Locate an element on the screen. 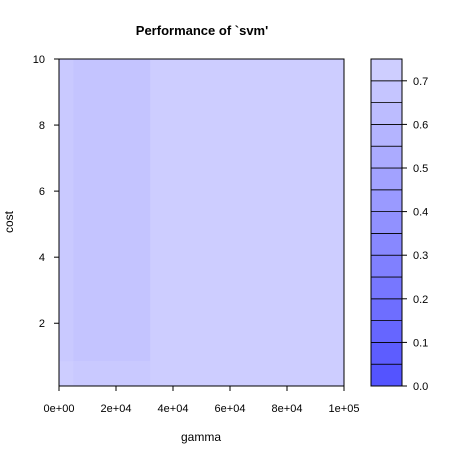 This screenshot has height=460, width=460. colorbar: 0.0 0.1 0.2 0.3 0.4 0.5 0.6 0.7 is located at coordinates (399, 225).